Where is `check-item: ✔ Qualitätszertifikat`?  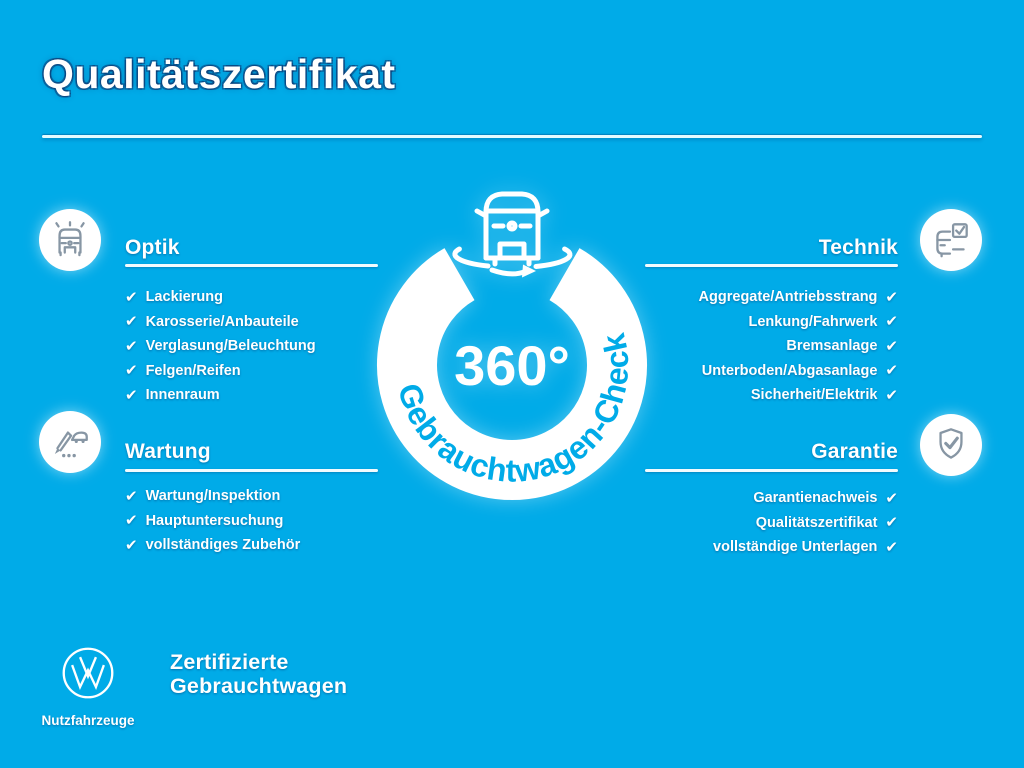 check-item: ✔ Qualitätszertifikat is located at coordinates (827, 523).